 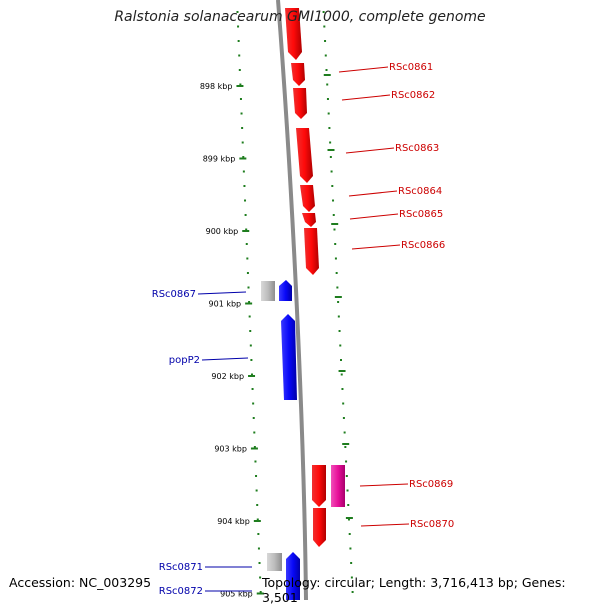 I want to click on rna-gene-box, so click(x=338, y=486).